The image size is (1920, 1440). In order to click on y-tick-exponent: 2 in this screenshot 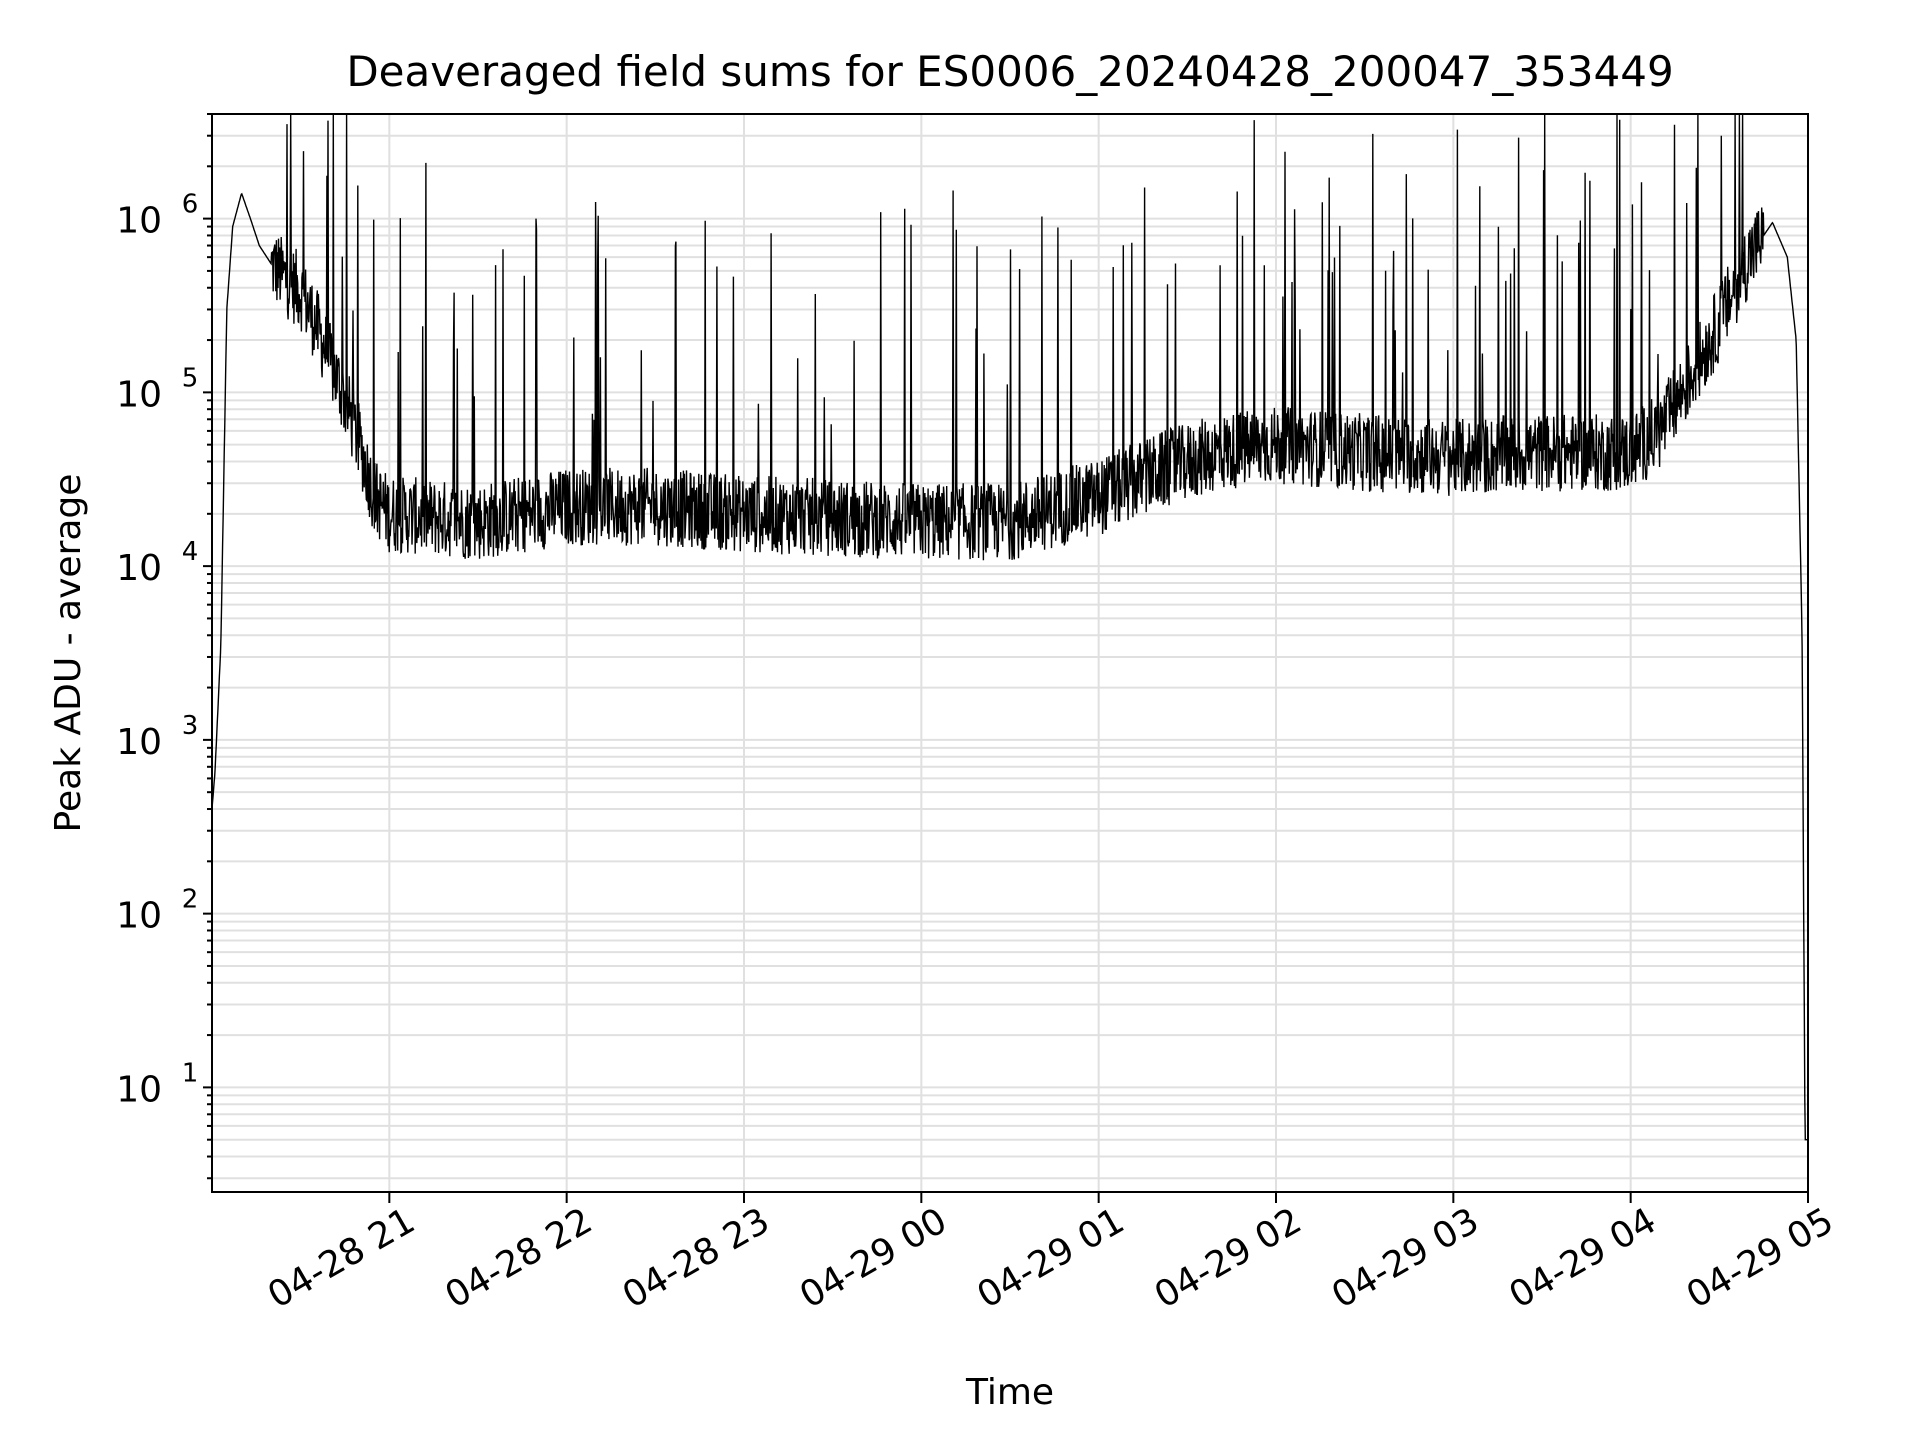, I will do `click(190, 900)`.